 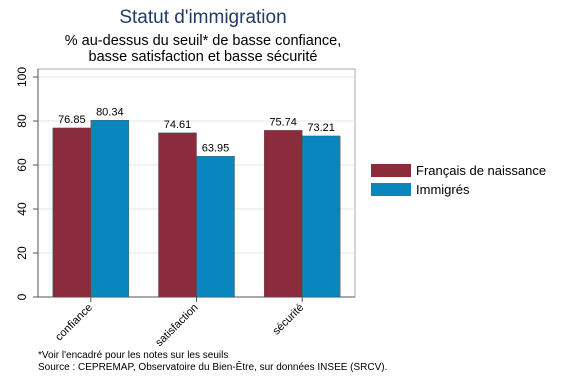 What do you see at coordinates (110, 112) in the screenshot?
I see `data-label: 80.34` at bounding box center [110, 112].